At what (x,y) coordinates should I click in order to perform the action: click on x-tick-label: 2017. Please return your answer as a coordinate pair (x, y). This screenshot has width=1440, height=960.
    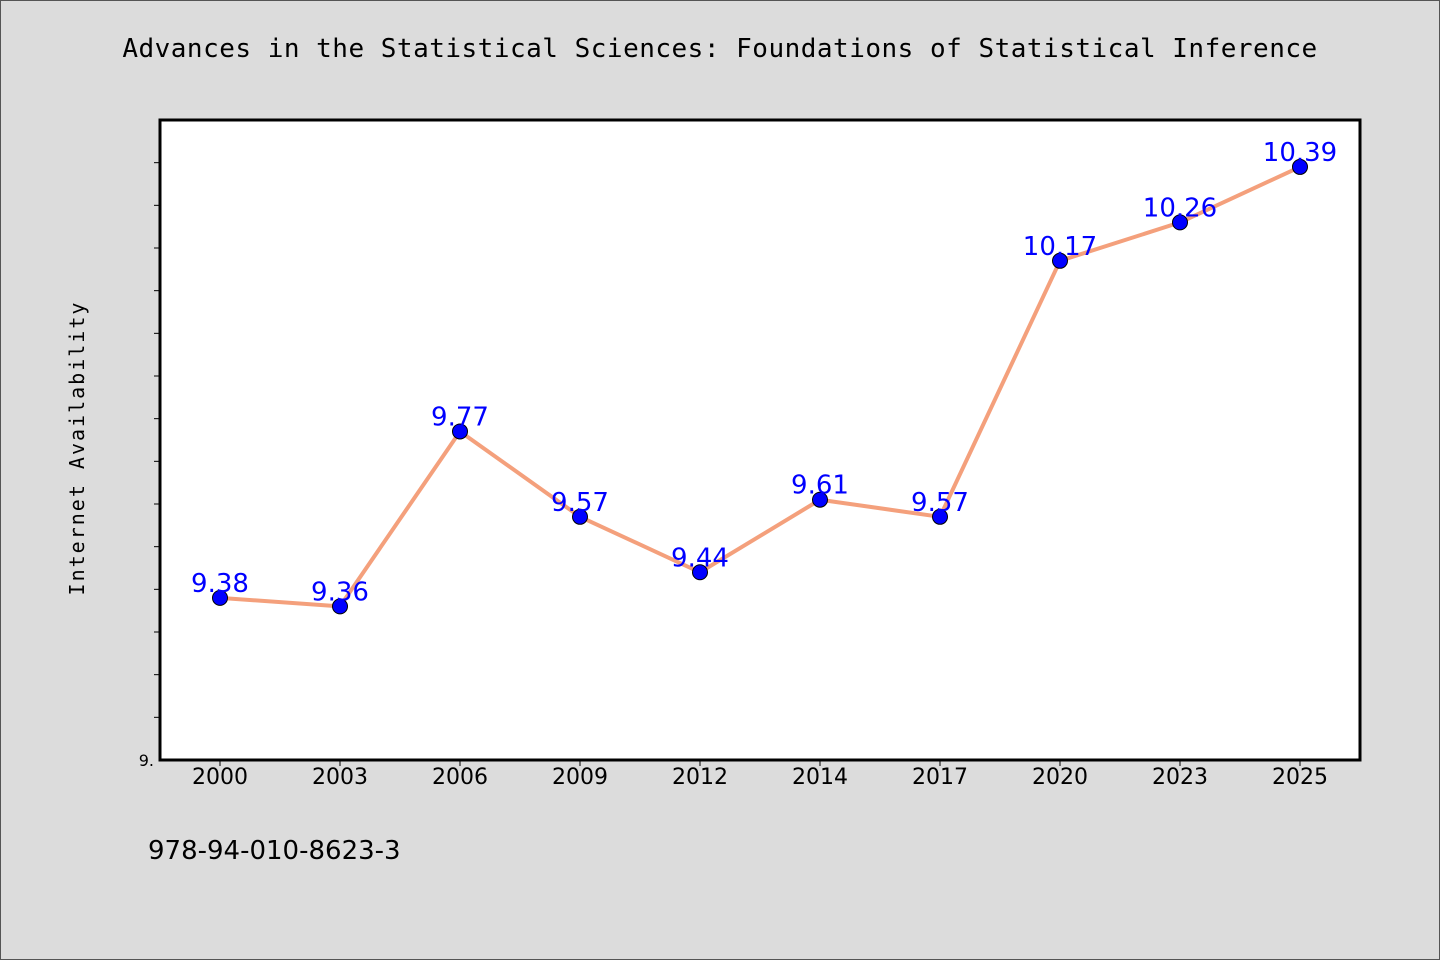
    Looking at the image, I should click on (940, 777).